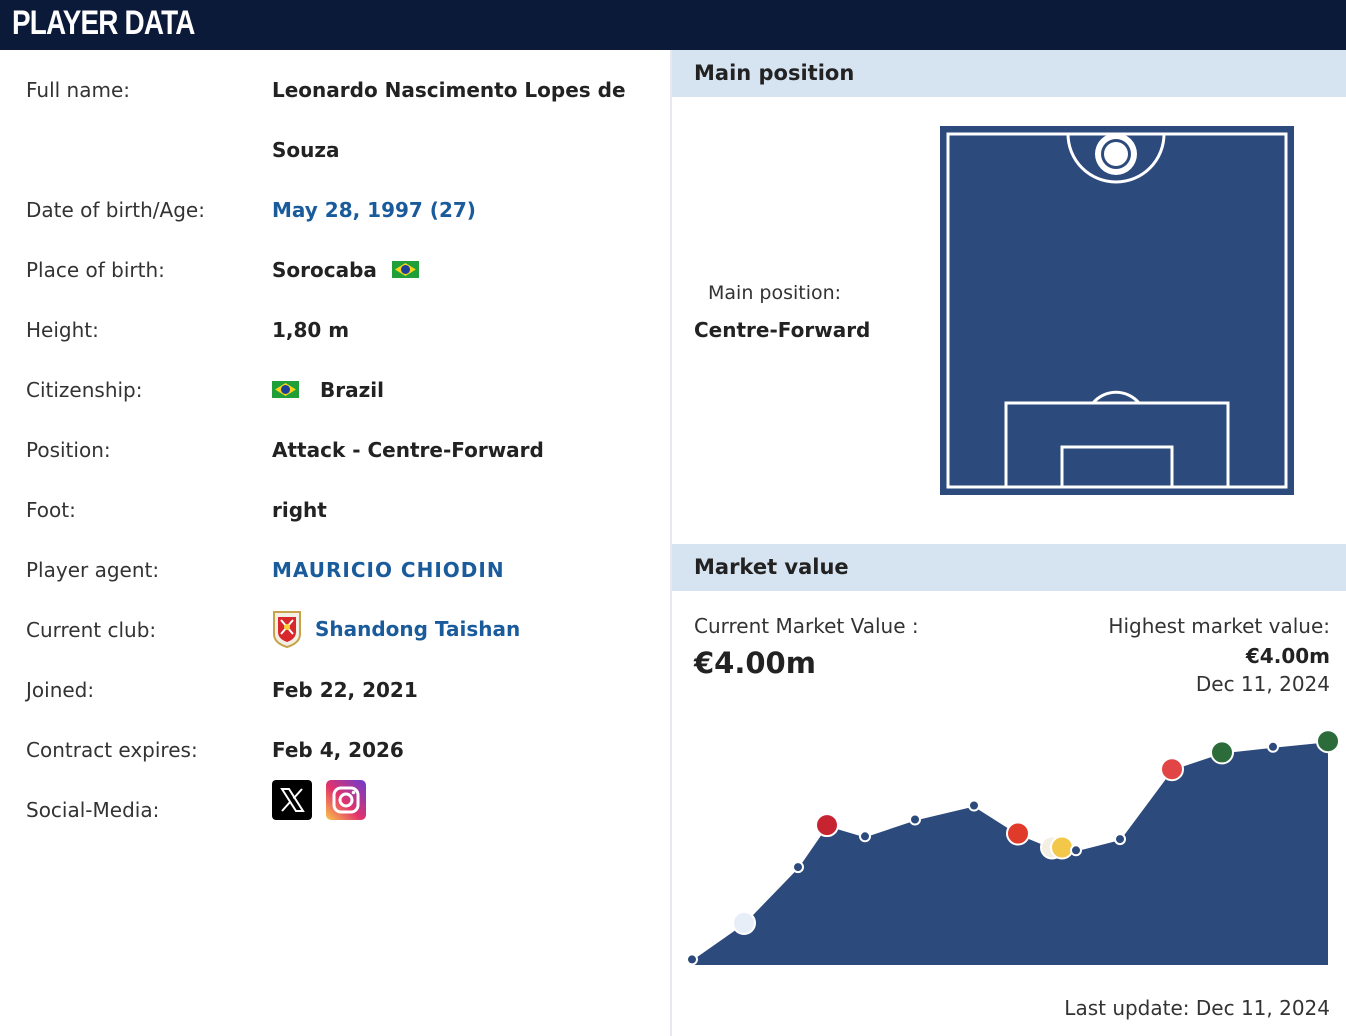 Image resolution: width=1346 pixels, height=1036 pixels. Describe the element at coordinates (1219, 626) in the screenshot. I see `highest-market-value-label: Highest market value:` at that location.